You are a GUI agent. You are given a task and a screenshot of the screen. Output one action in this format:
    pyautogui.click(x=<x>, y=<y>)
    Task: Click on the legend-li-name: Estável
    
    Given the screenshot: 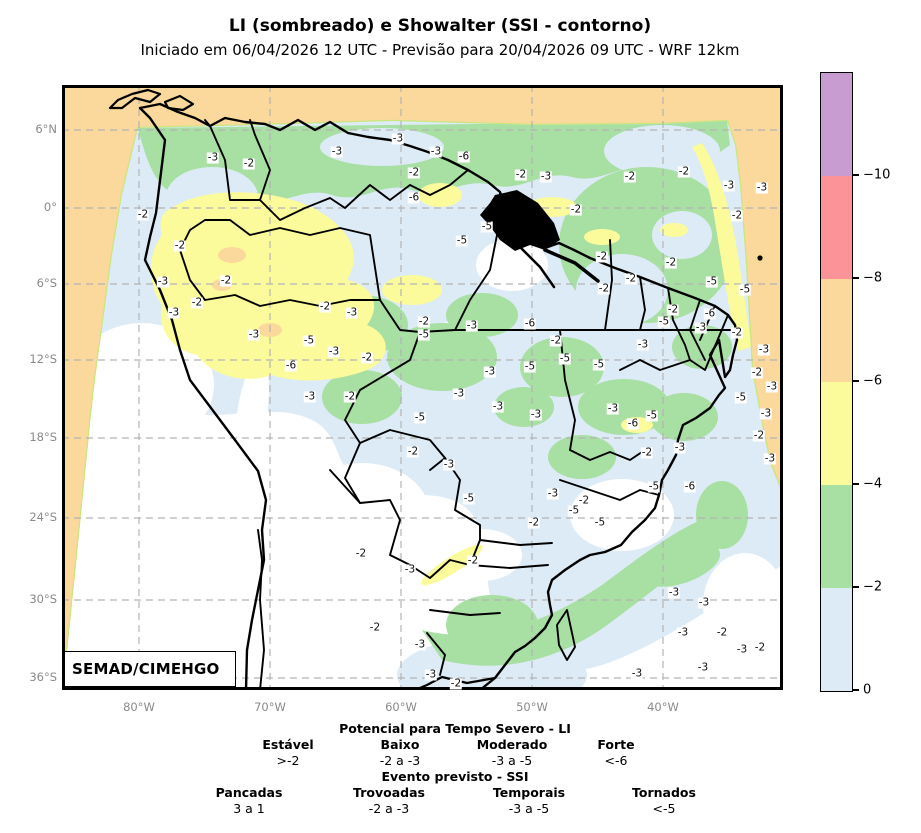 What is the action you would take?
    pyautogui.click(x=288, y=744)
    